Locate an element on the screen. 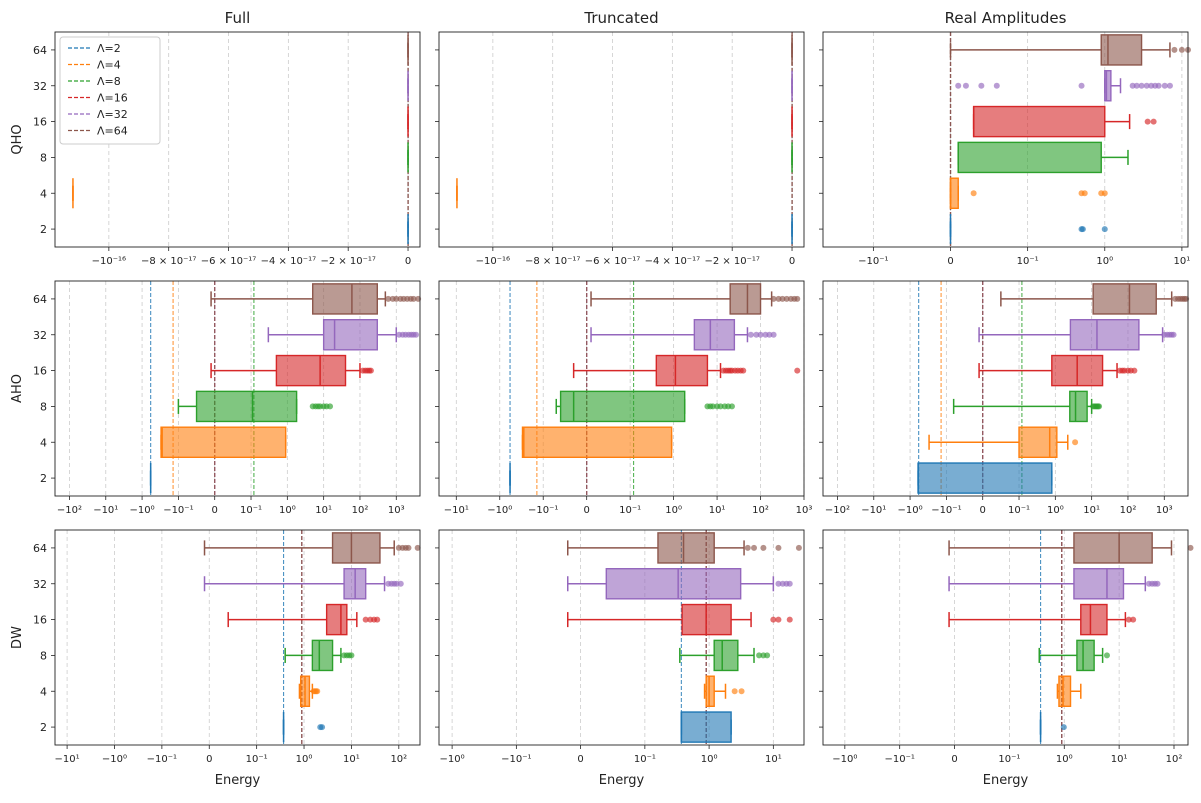 The image size is (1201, 803). y-tick-label: 32 is located at coordinates (40, 86).